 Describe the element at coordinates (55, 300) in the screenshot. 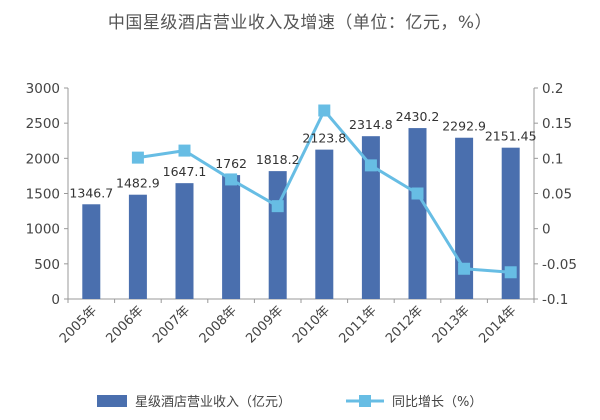

I see `y-left-tick-label: 0` at that location.